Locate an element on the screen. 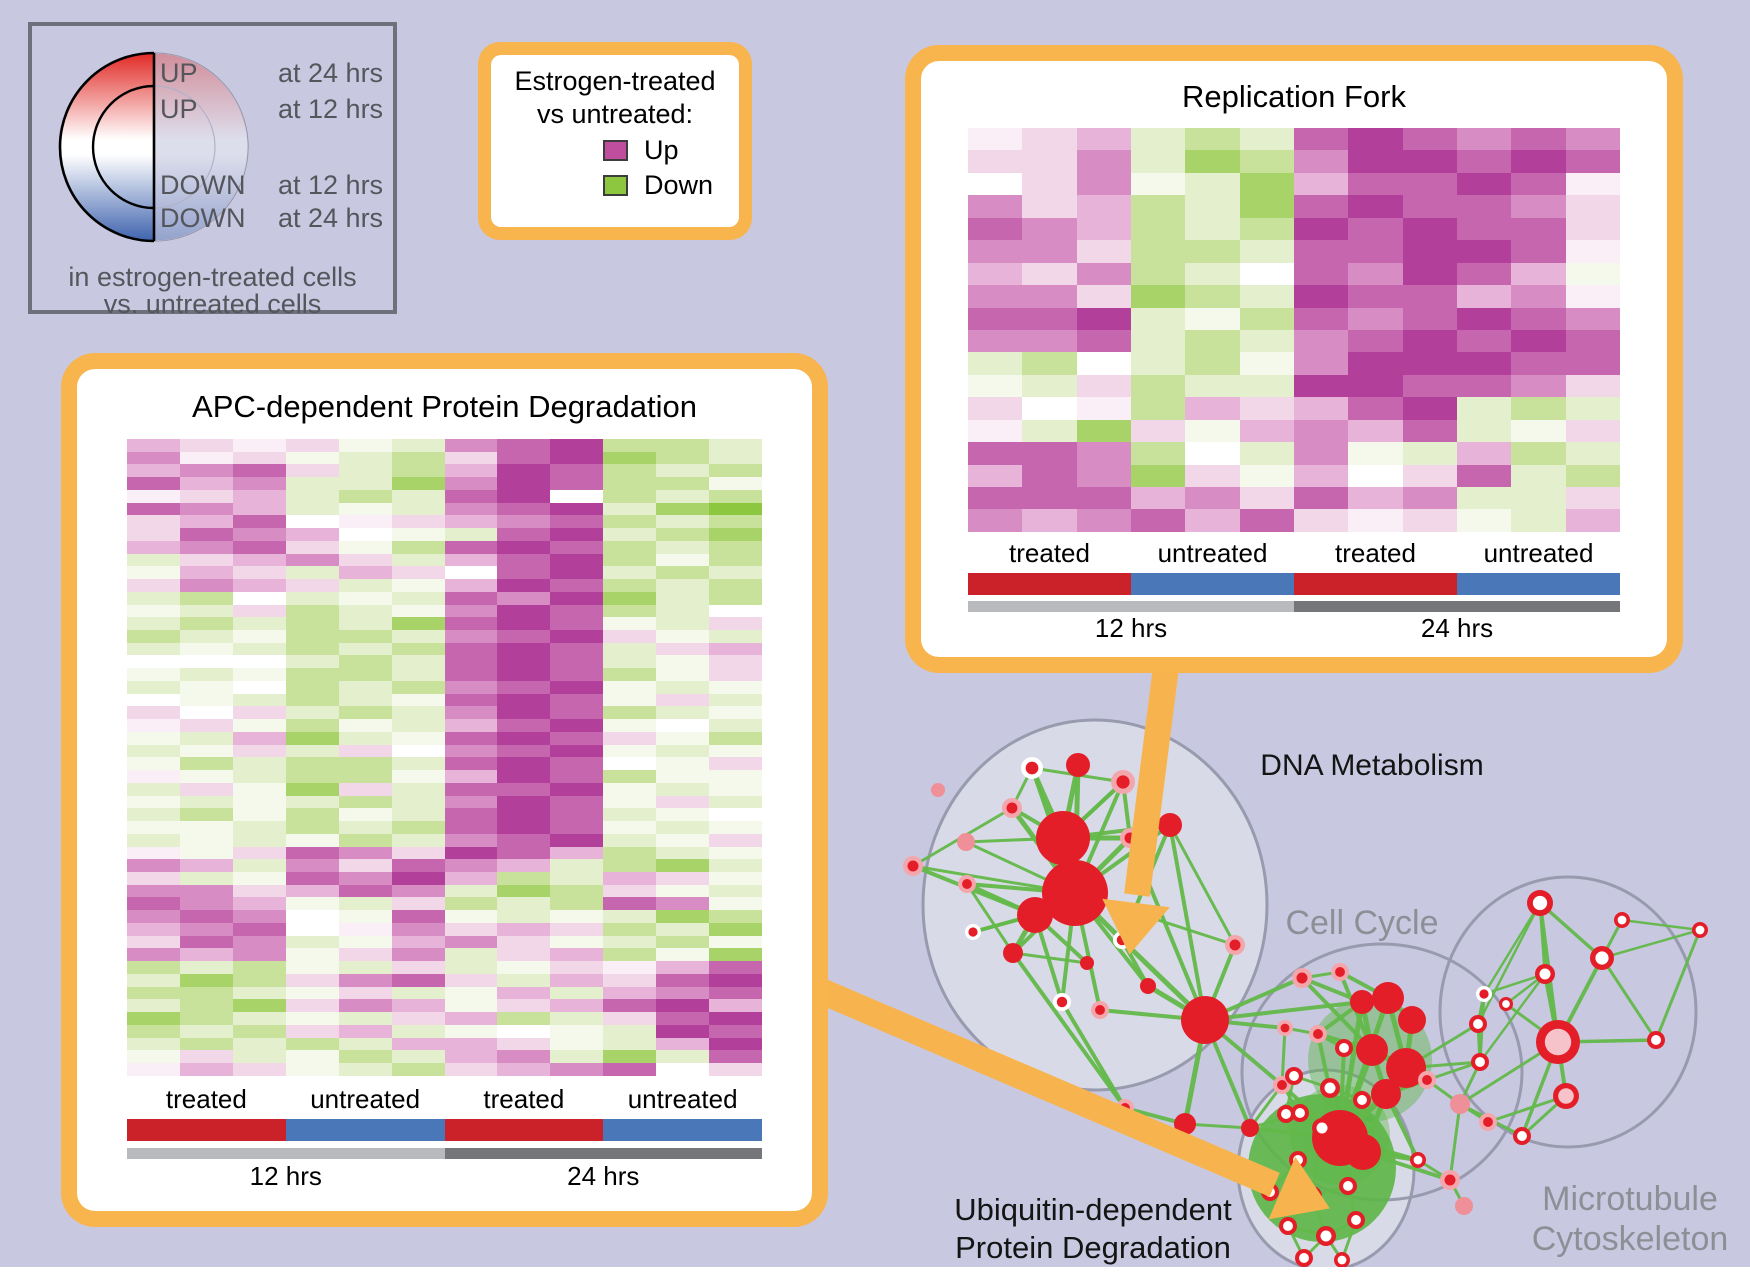 The width and height of the screenshot is (1750, 1279). rf-group-labels: treated untreated treated untreated is located at coordinates (1294, 553).